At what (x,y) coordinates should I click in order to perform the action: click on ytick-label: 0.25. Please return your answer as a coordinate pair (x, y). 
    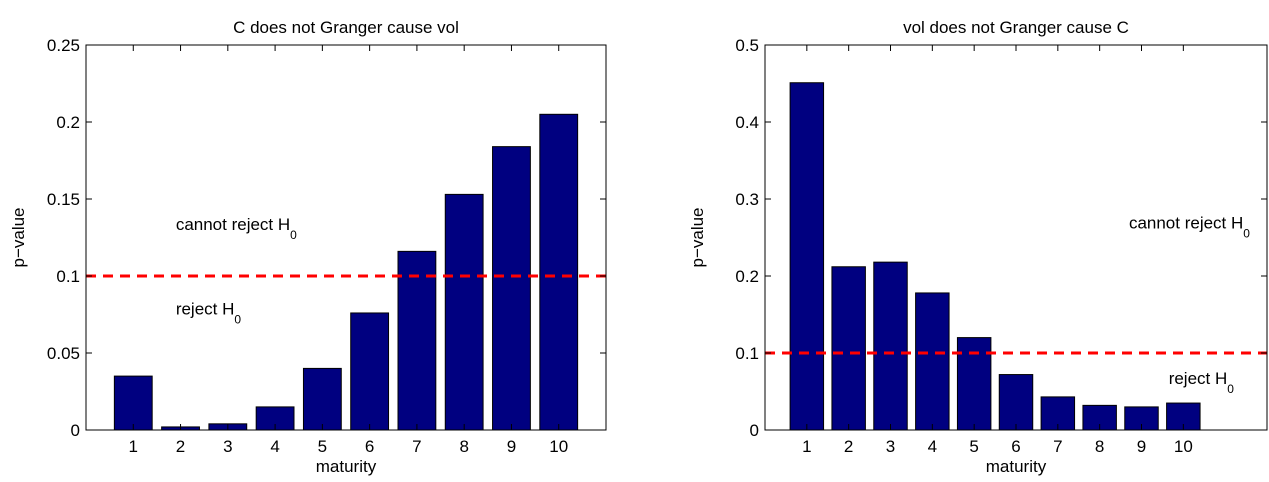
    Looking at the image, I should click on (63, 45).